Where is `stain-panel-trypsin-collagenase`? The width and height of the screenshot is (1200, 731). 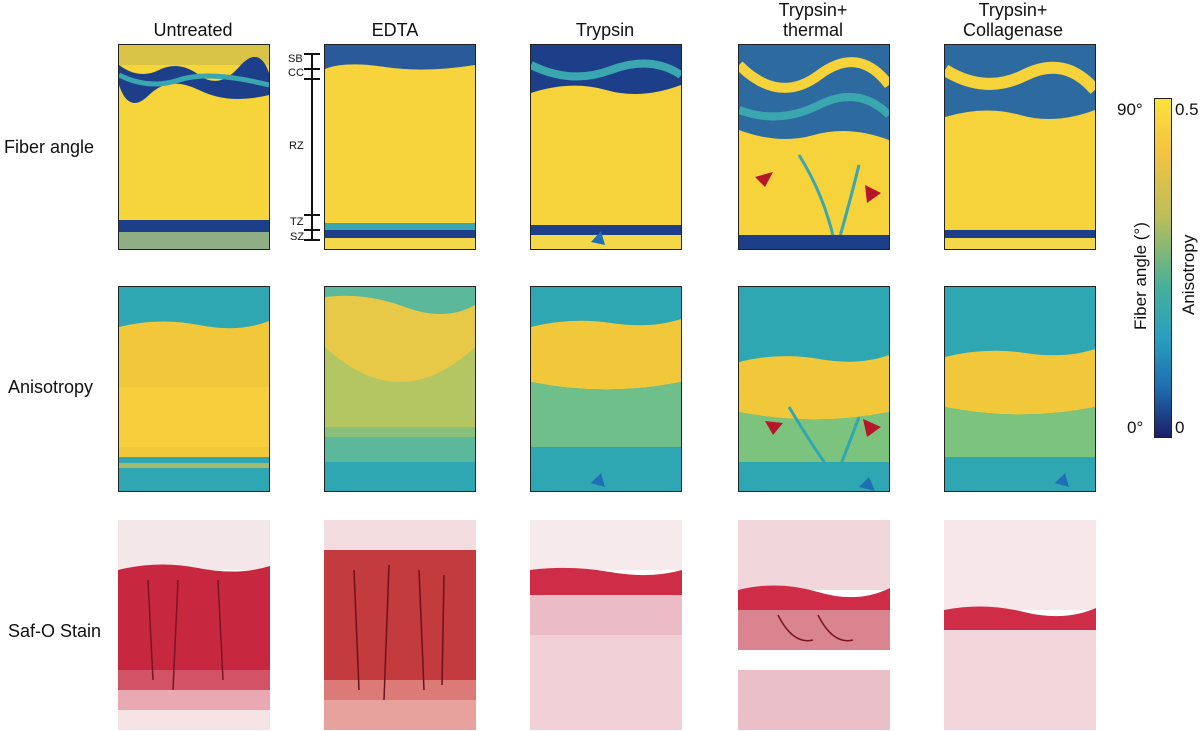 stain-panel-trypsin-collagenase is located at coordinates (1020, 625).